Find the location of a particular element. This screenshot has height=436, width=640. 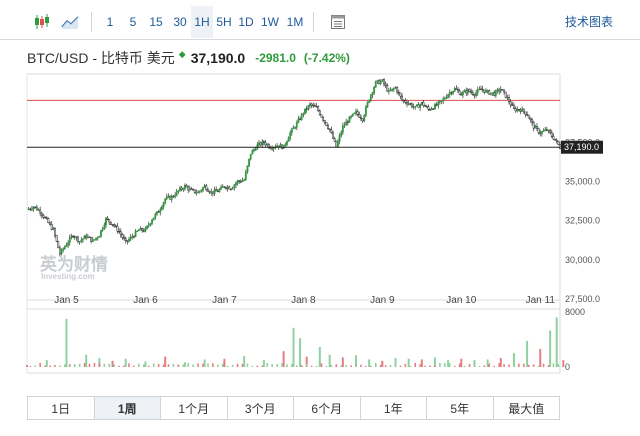

interval-30: 30 is located at coordinates (180, 22).